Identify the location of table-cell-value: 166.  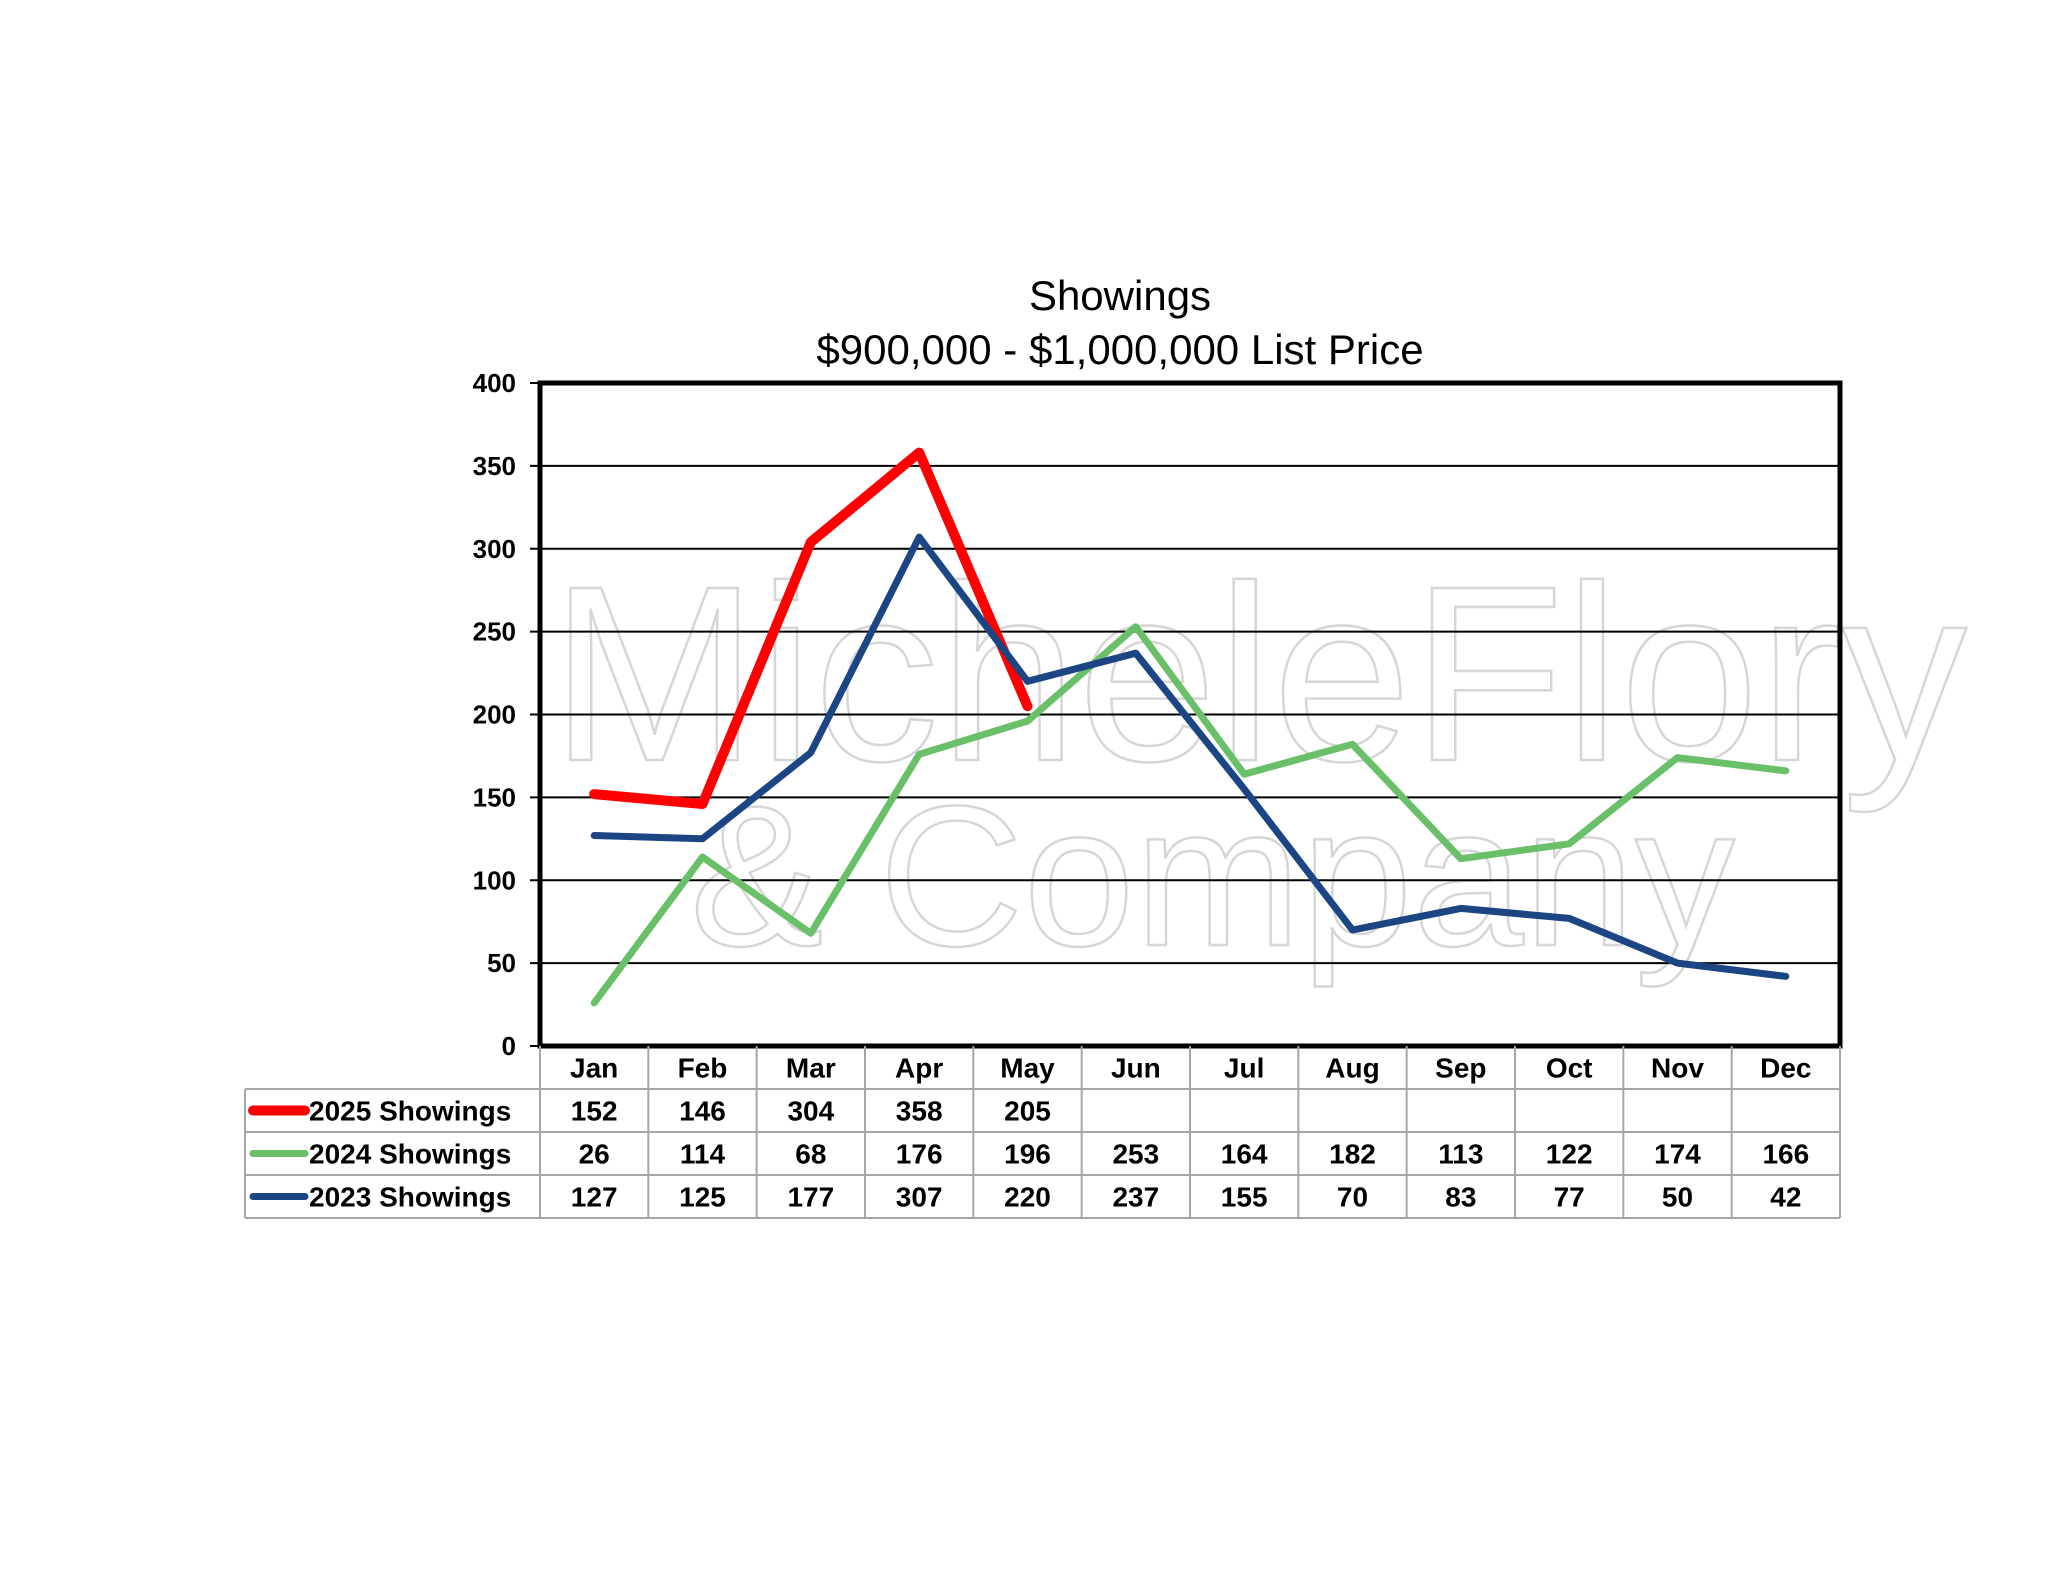
(1785, 1154).